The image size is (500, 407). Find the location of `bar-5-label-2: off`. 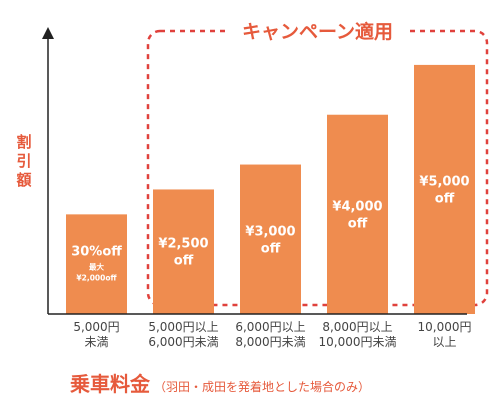

bar-5-label-2: off is located at coordinates (445, 198).